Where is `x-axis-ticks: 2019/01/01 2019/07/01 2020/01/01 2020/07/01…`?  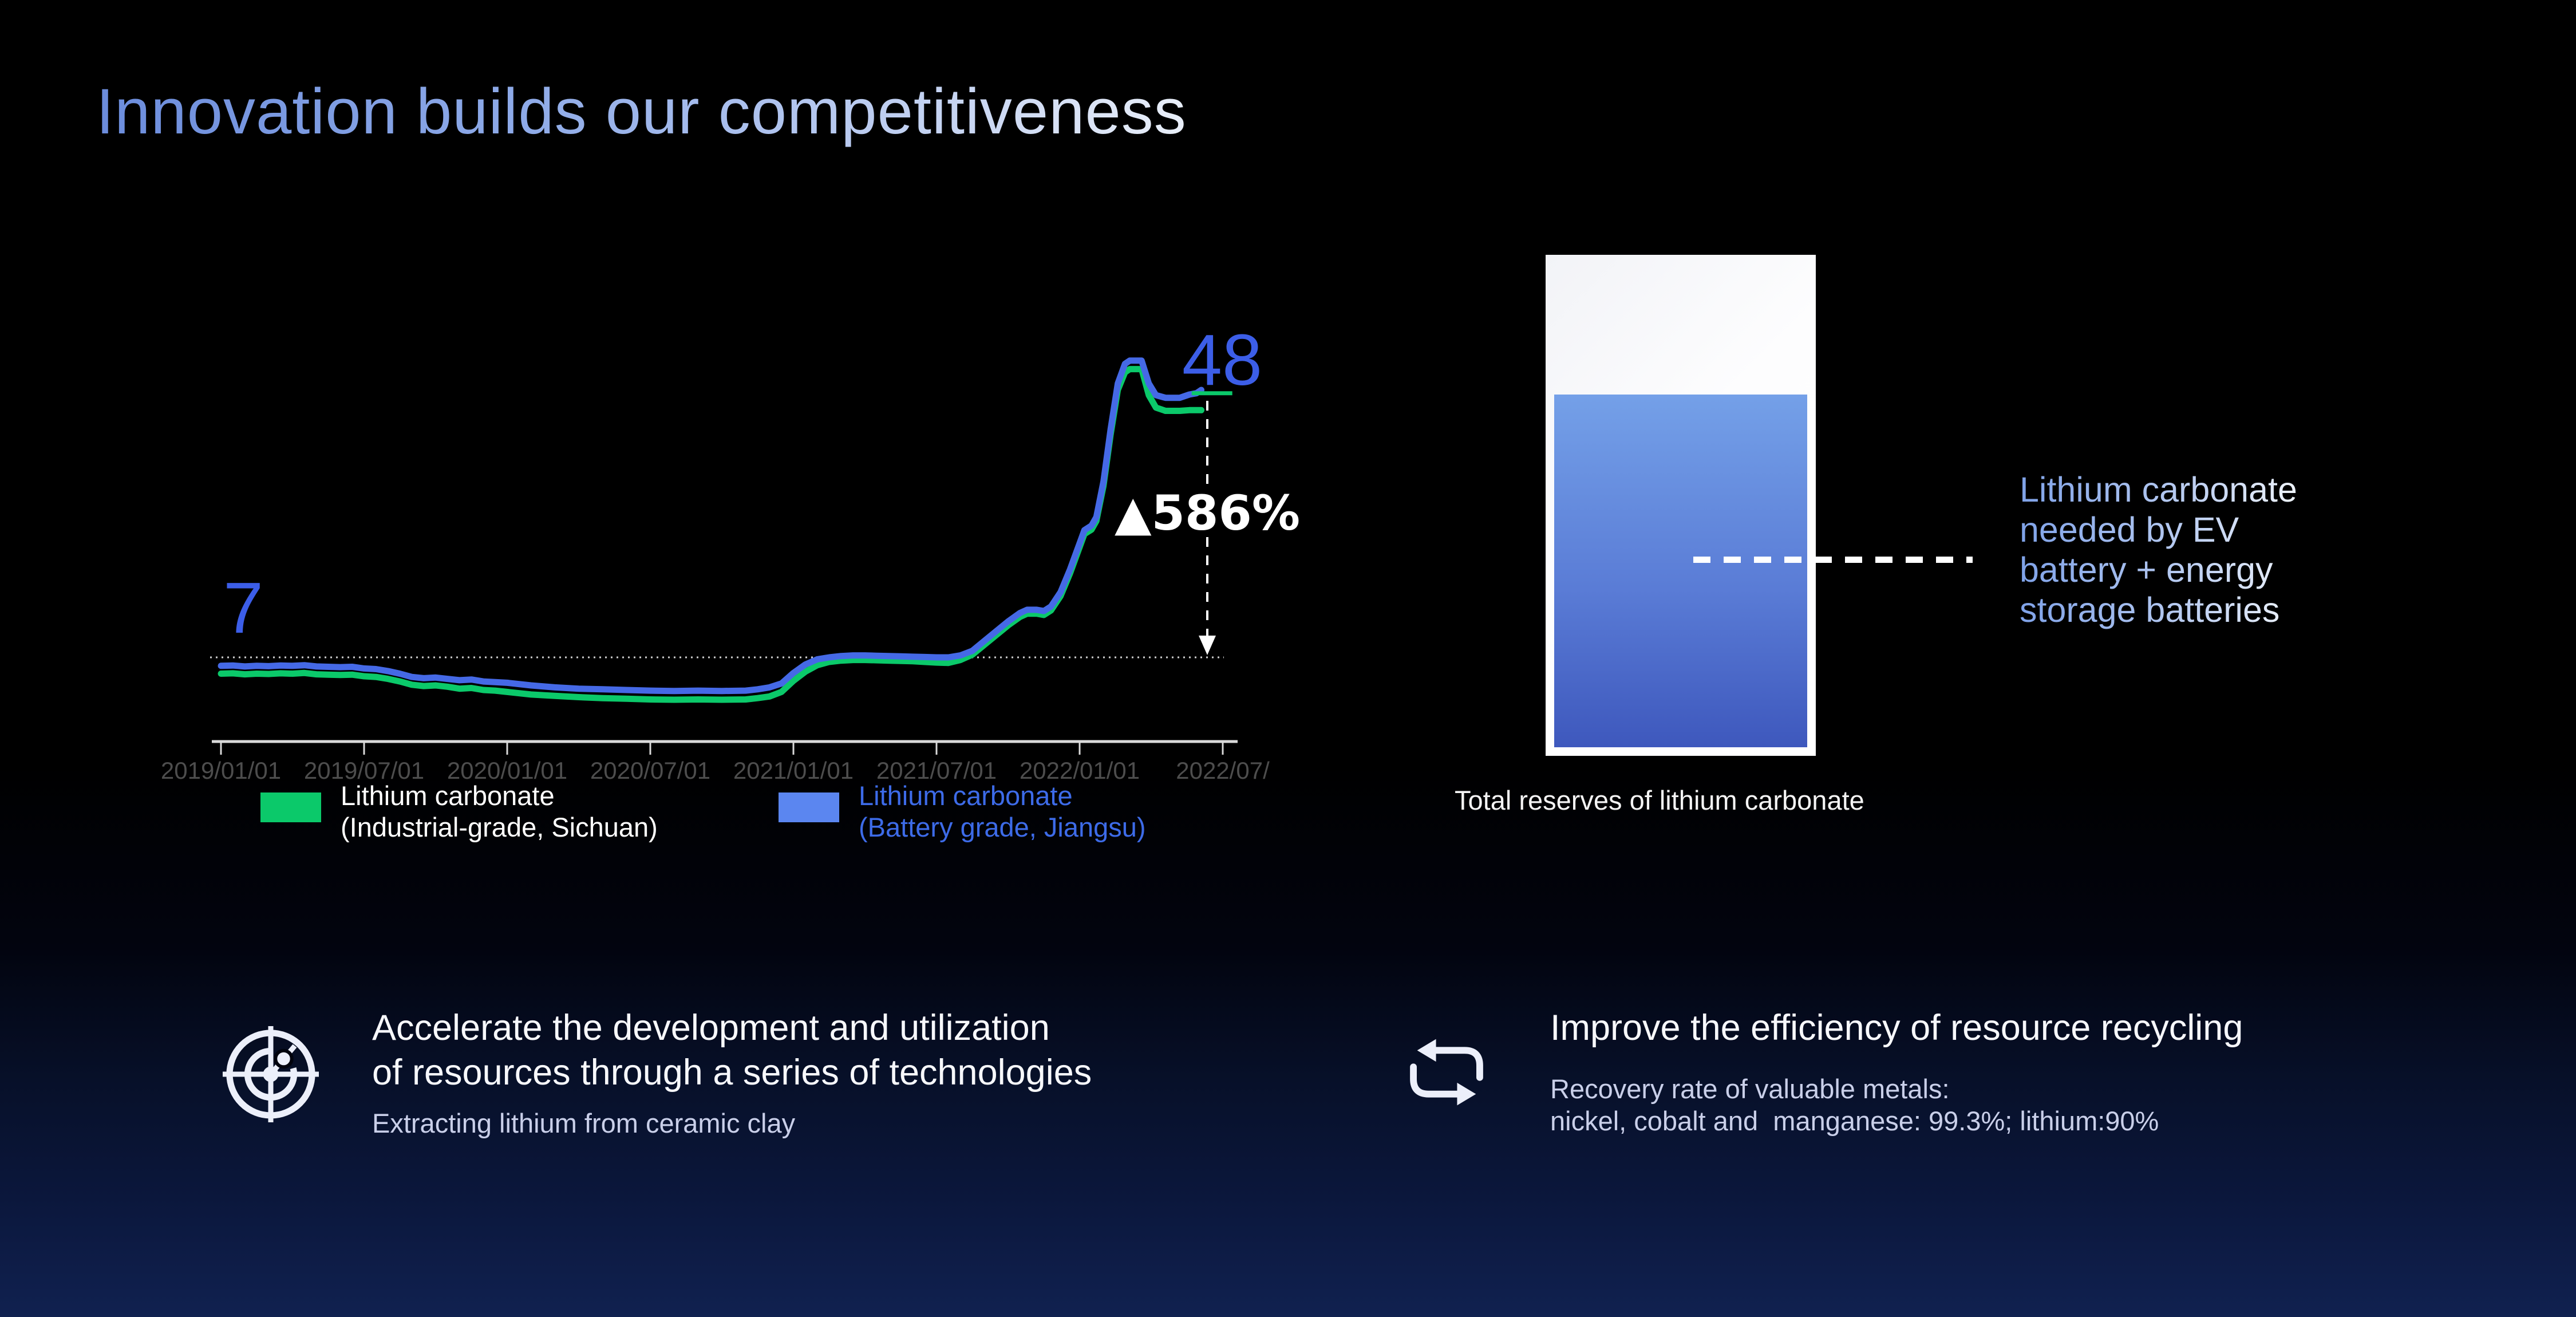 x-axis-ticks: 2019/01/01 2019/07/01 2020/01/01 2020/07/01… is located at coordinates (715, 763).